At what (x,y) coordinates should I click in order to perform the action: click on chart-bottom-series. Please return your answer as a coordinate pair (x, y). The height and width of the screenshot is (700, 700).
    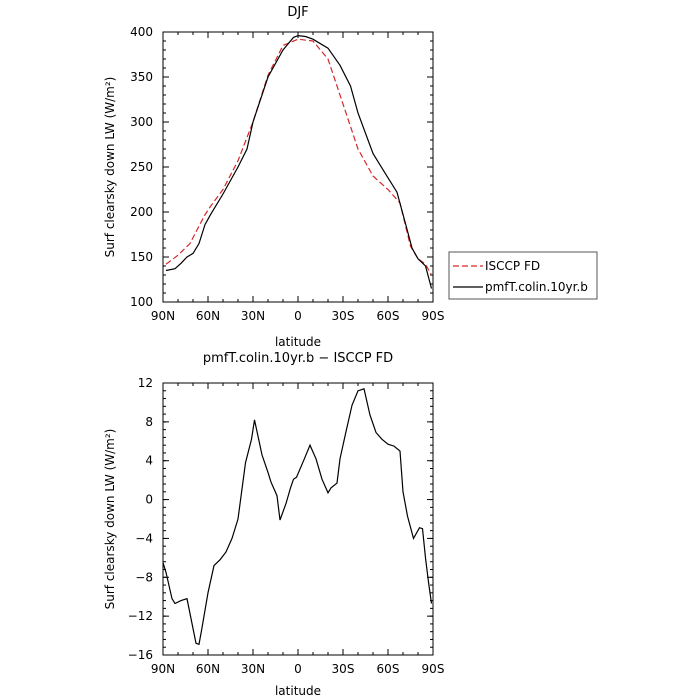
    Looking at the image, I should click on (297, 517).